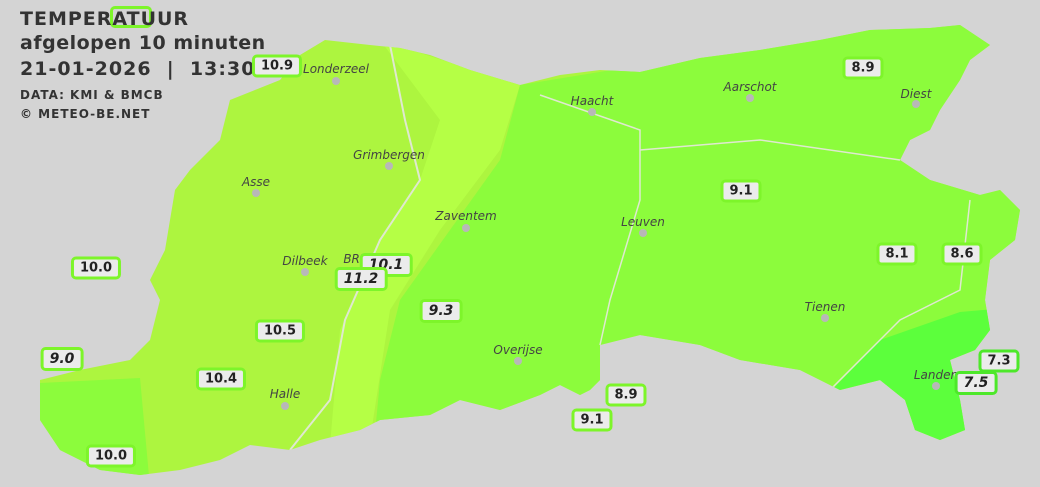 This screenshot has height=487, width=1040. I want to click on station-temperature-label: 10.4, so click(221, 379).